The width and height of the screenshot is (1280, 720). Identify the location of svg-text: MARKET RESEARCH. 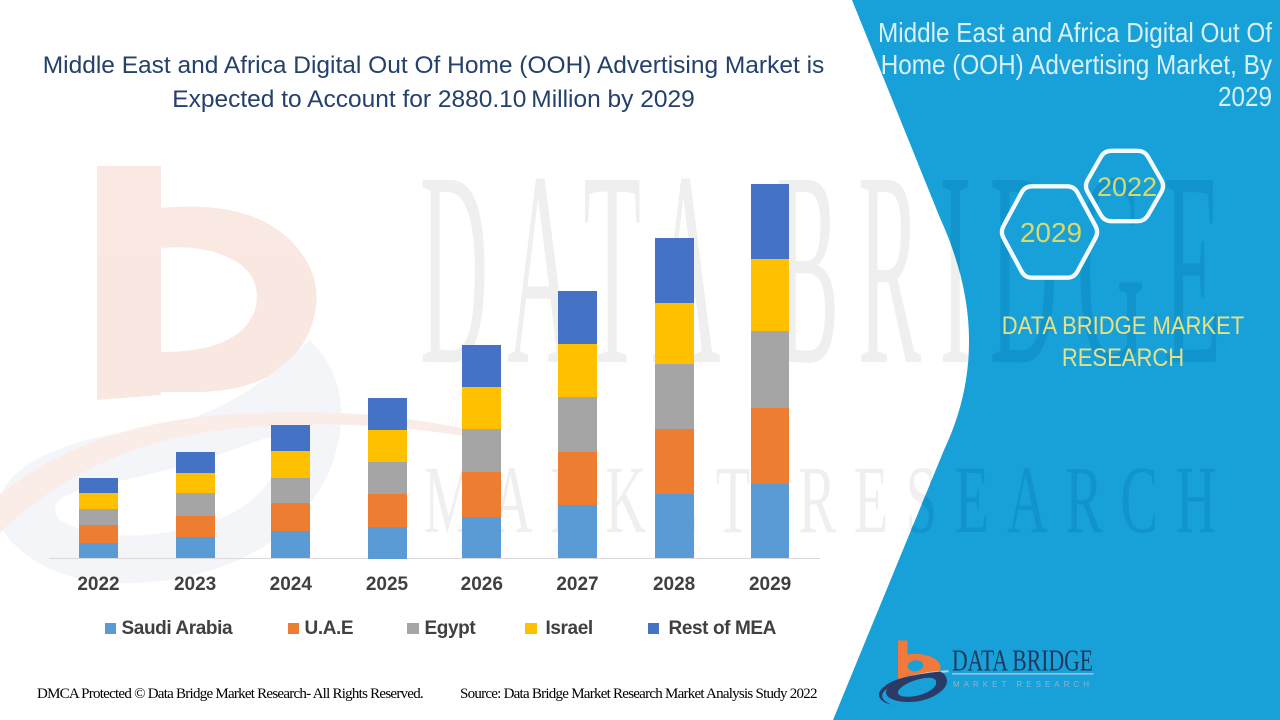
(1023, 684).